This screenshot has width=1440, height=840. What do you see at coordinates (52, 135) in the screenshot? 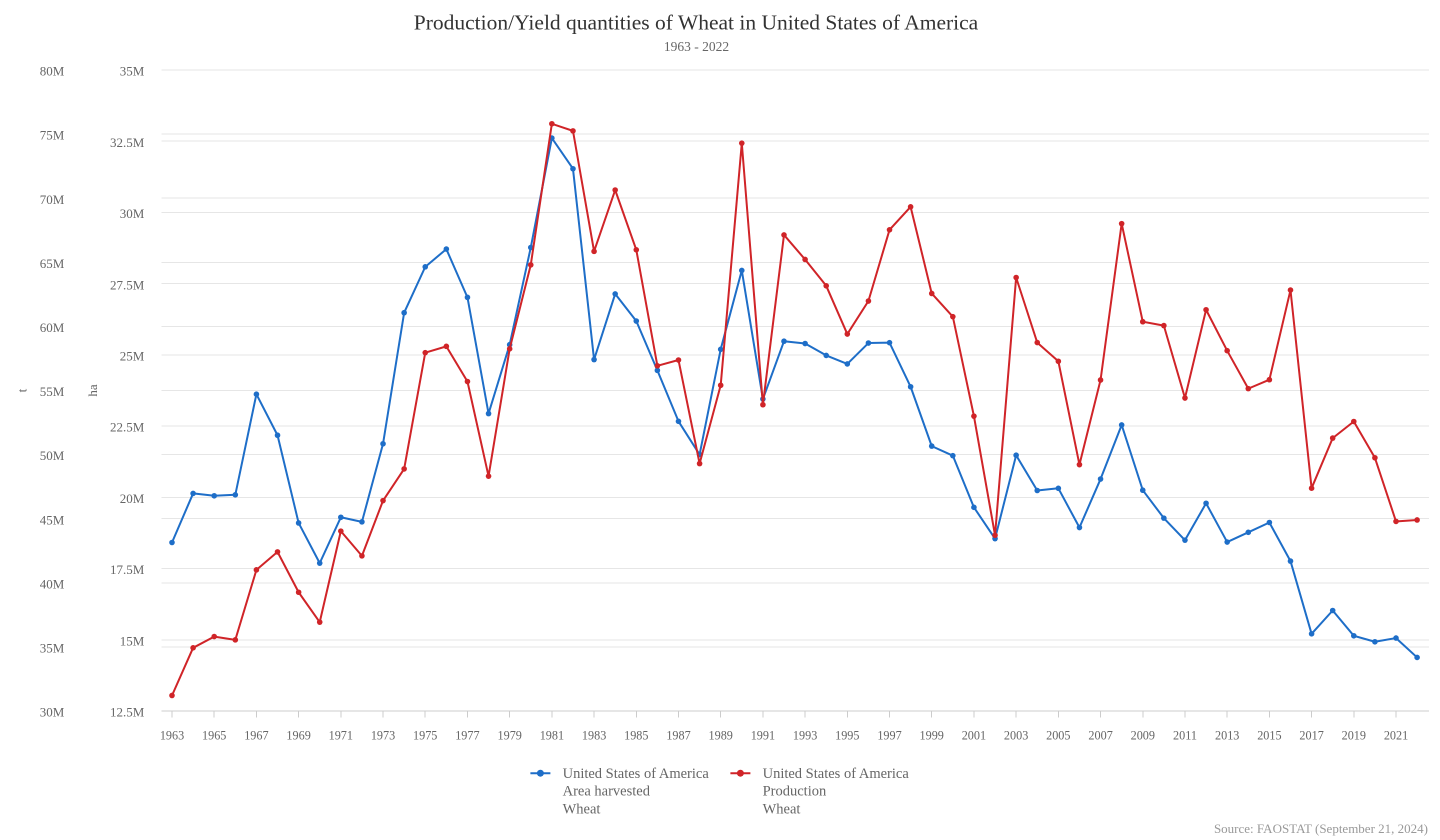
I see `svg-text: 75M` at bounding box center [52, 135].